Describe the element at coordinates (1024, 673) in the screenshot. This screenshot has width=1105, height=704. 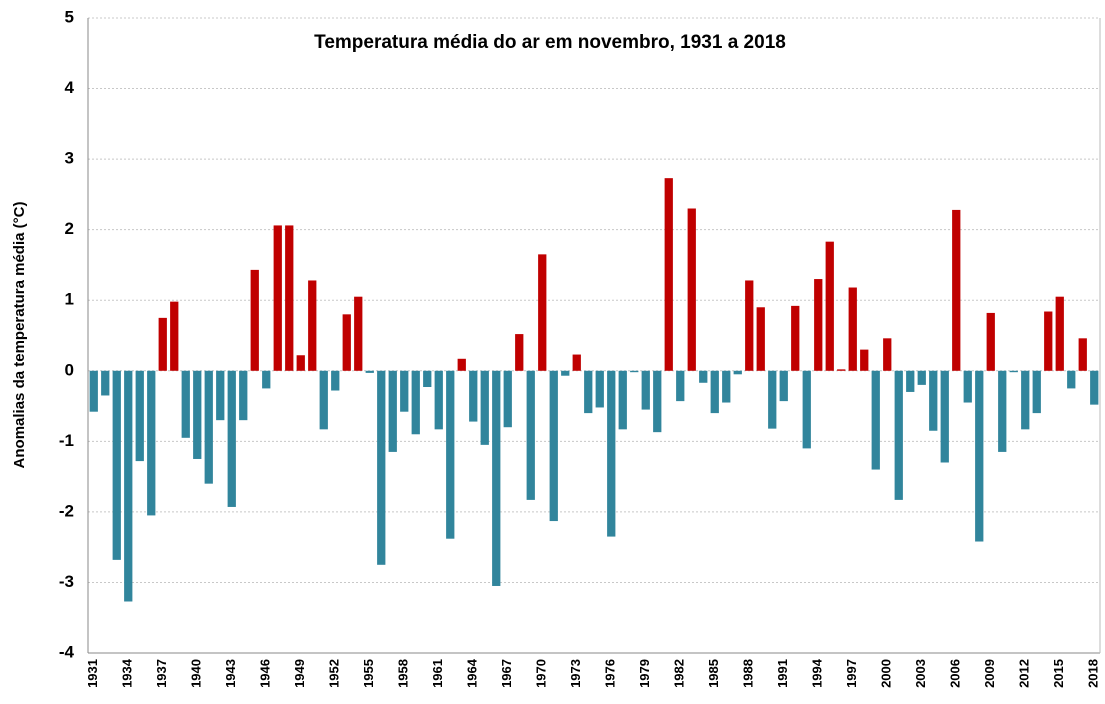
I see `x-tick-label: 2012` at that location.